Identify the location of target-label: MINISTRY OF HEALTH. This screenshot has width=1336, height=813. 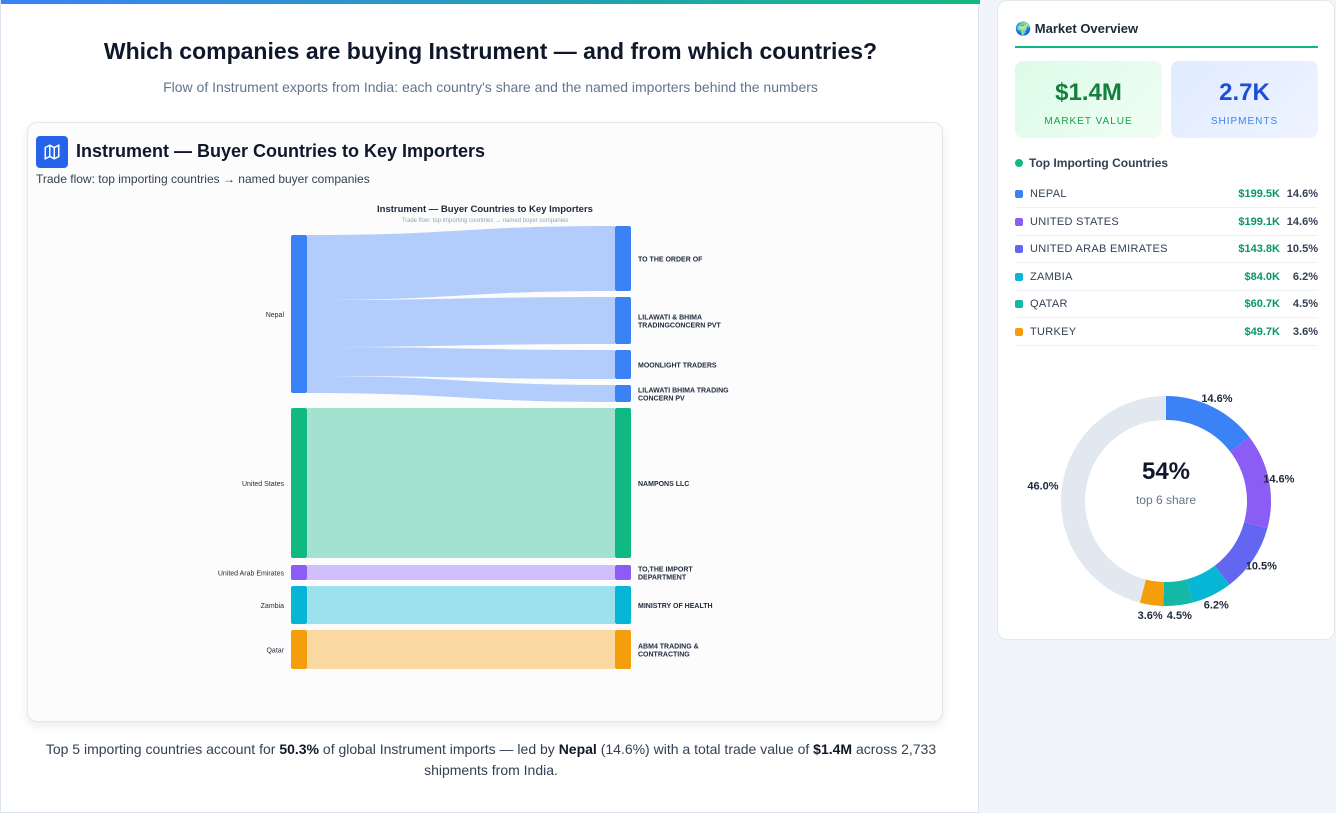
(675, 606).